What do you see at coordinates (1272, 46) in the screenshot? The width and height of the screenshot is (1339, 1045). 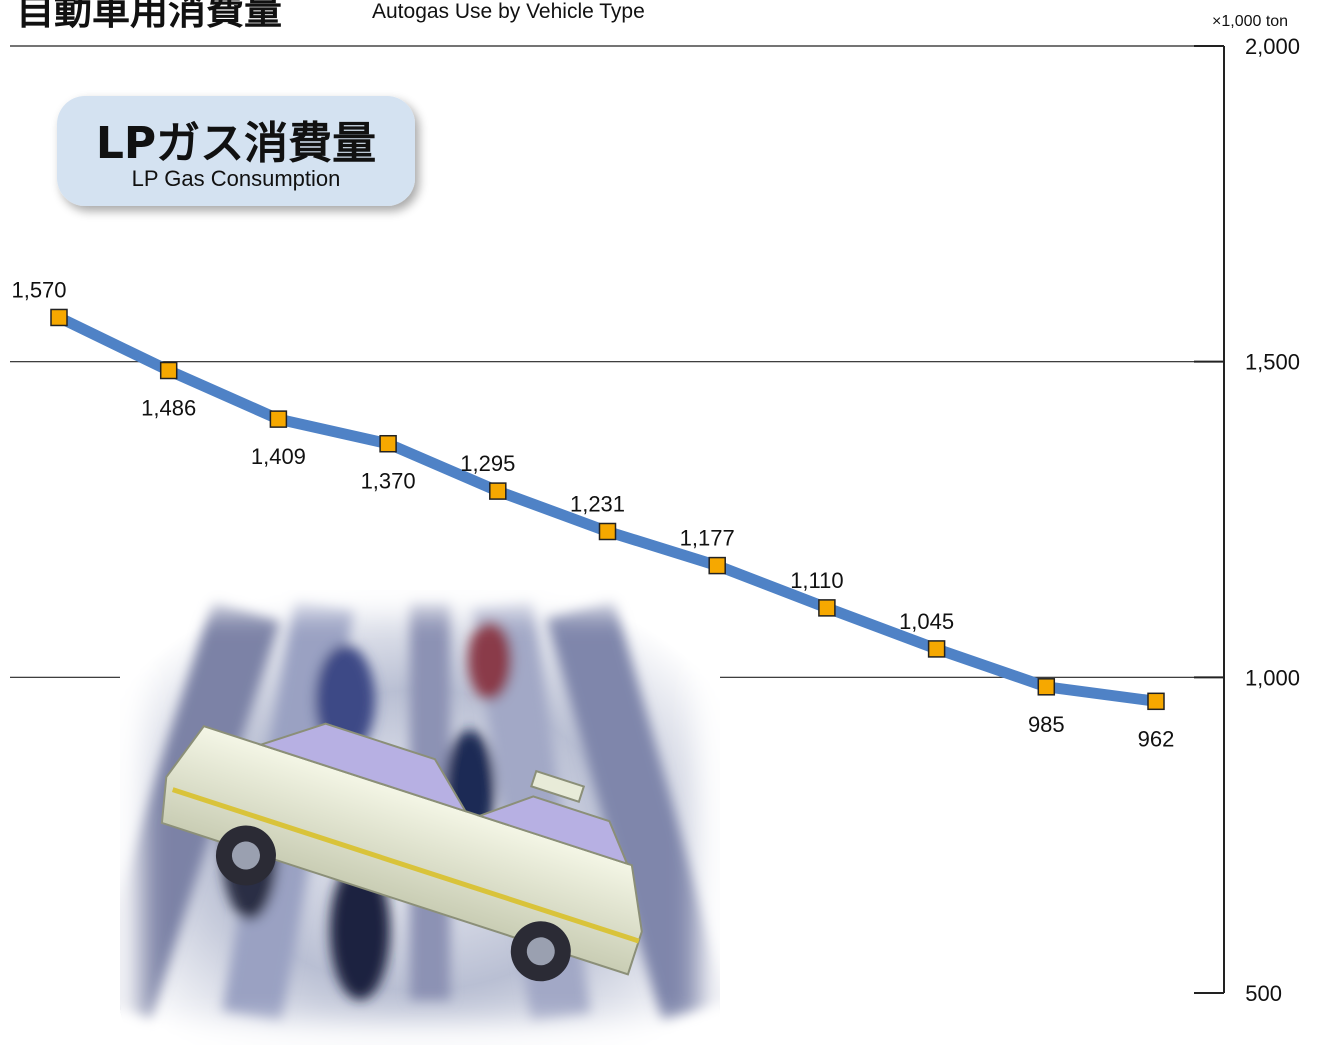 I see `y-tick-label: 2,000` at bounding box center [1272, 46].